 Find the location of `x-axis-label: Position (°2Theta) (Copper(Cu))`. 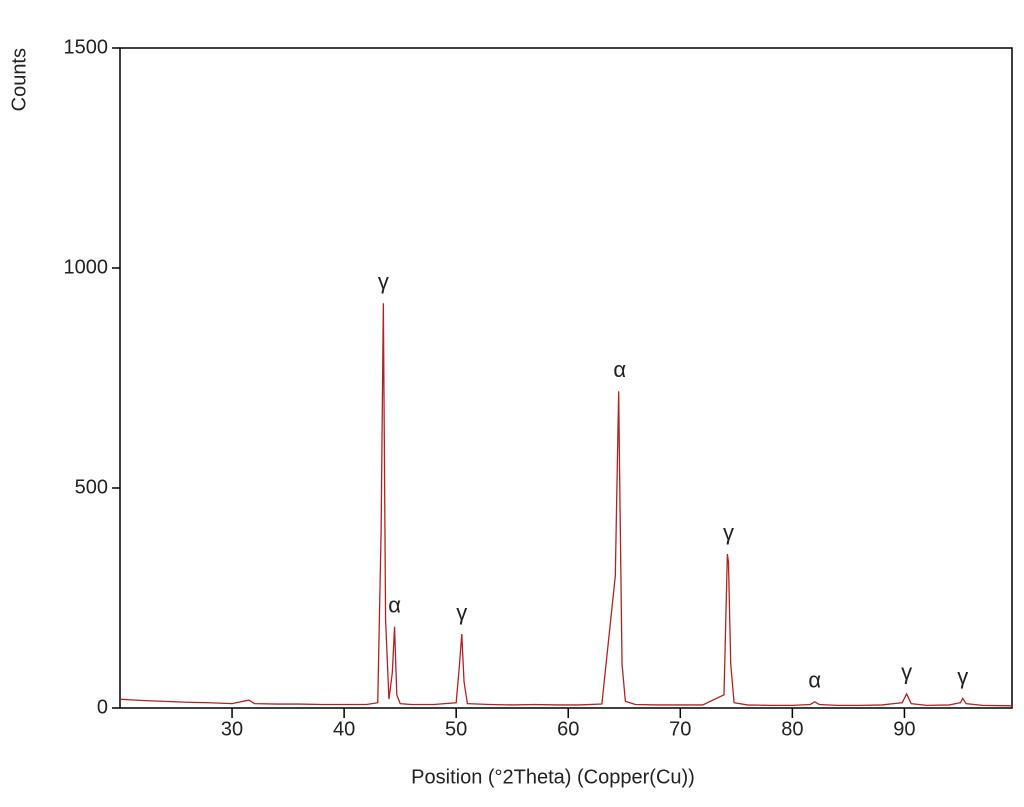

x-axis-label: Position (°2Theta) (Copper(Cu)) is located at coordinates (553, 777).